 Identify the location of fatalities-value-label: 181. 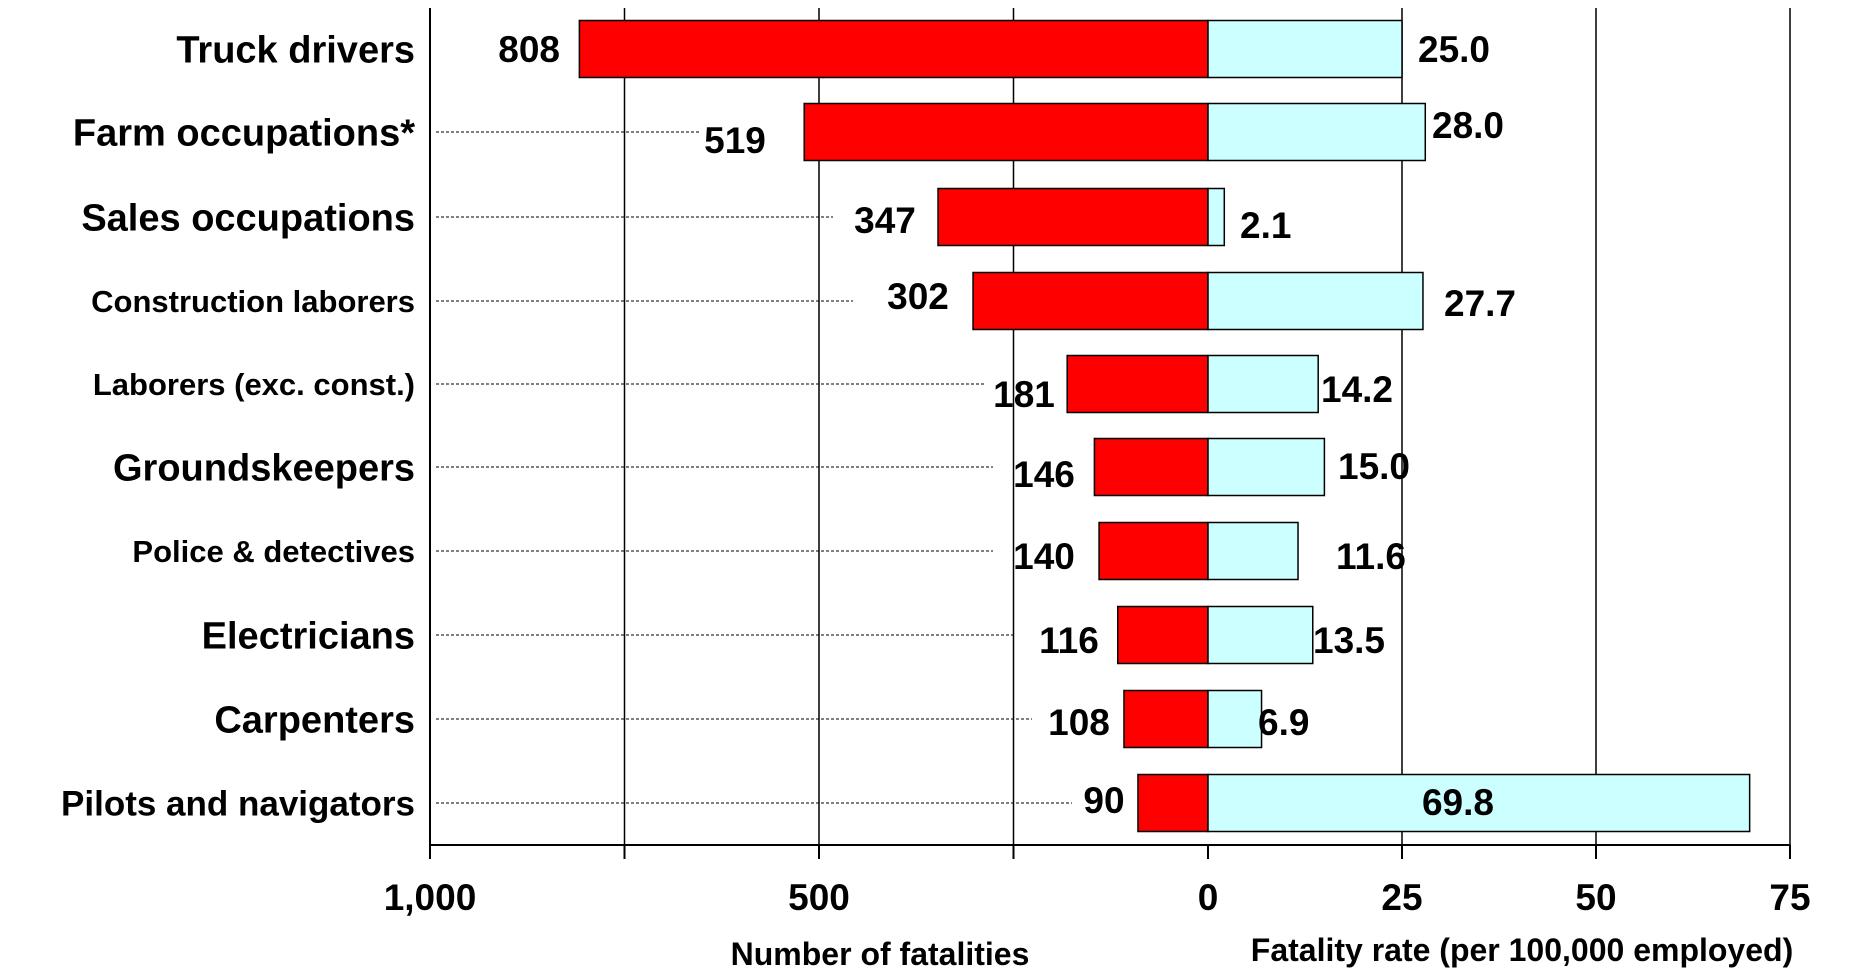
(1024, 394).